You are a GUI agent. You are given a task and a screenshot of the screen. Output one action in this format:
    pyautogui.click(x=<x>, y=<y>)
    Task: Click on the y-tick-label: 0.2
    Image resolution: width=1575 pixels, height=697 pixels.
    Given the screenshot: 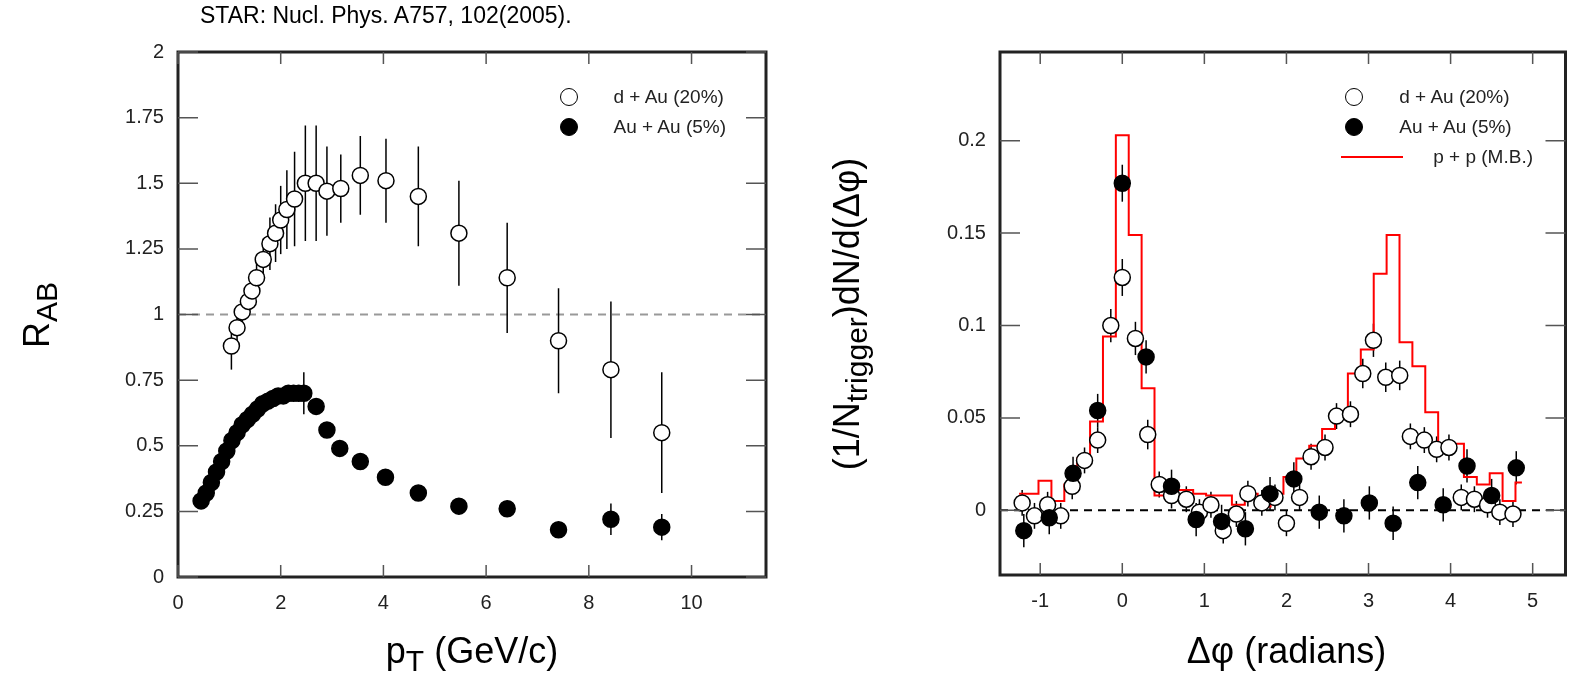 What is the action you would take?
    pyautogui.click(x=972, y=139)
    